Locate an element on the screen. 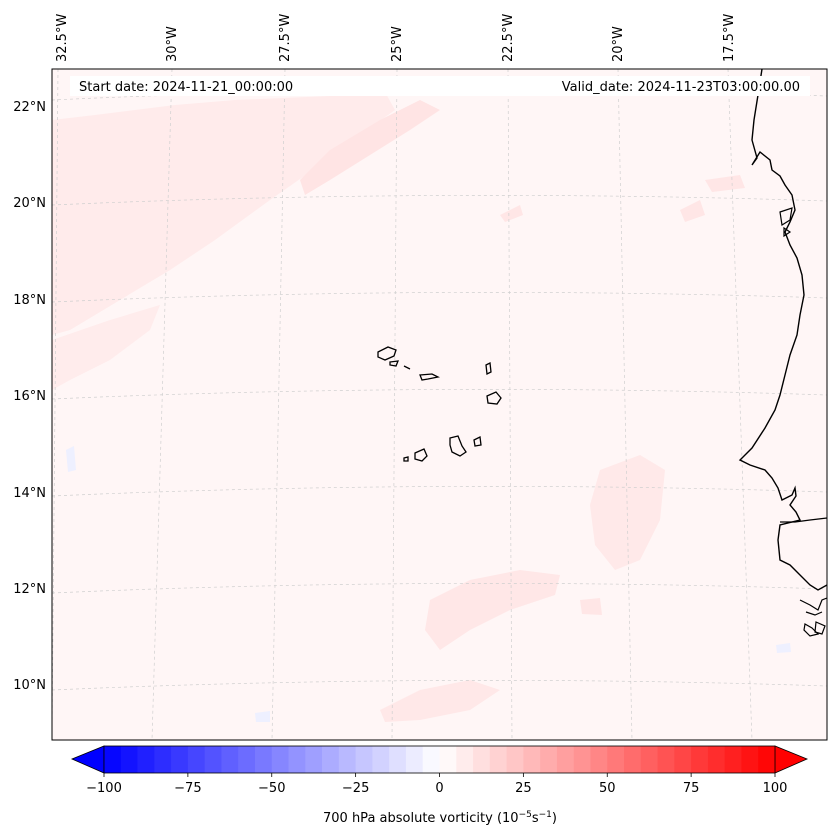 The image size is (837, 839). lat-label-10: 10°N is located at coordinates (29, 685).